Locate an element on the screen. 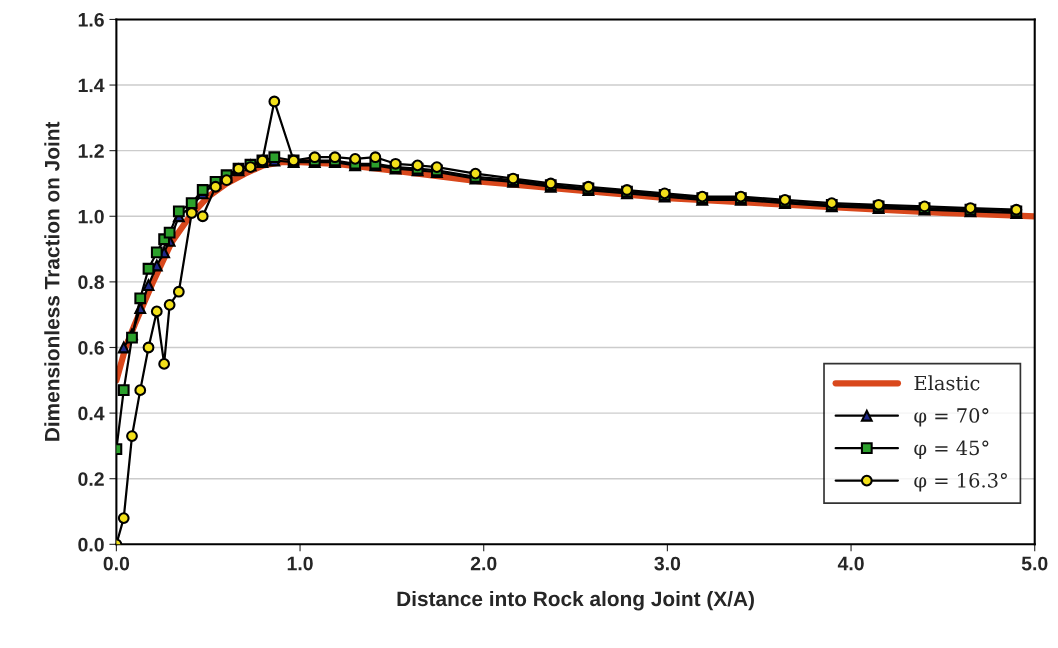 Image resolution: width=1058 pixels, height=648 pixels. y-tick-label: 0.8 is located at coordinates (91, 282).